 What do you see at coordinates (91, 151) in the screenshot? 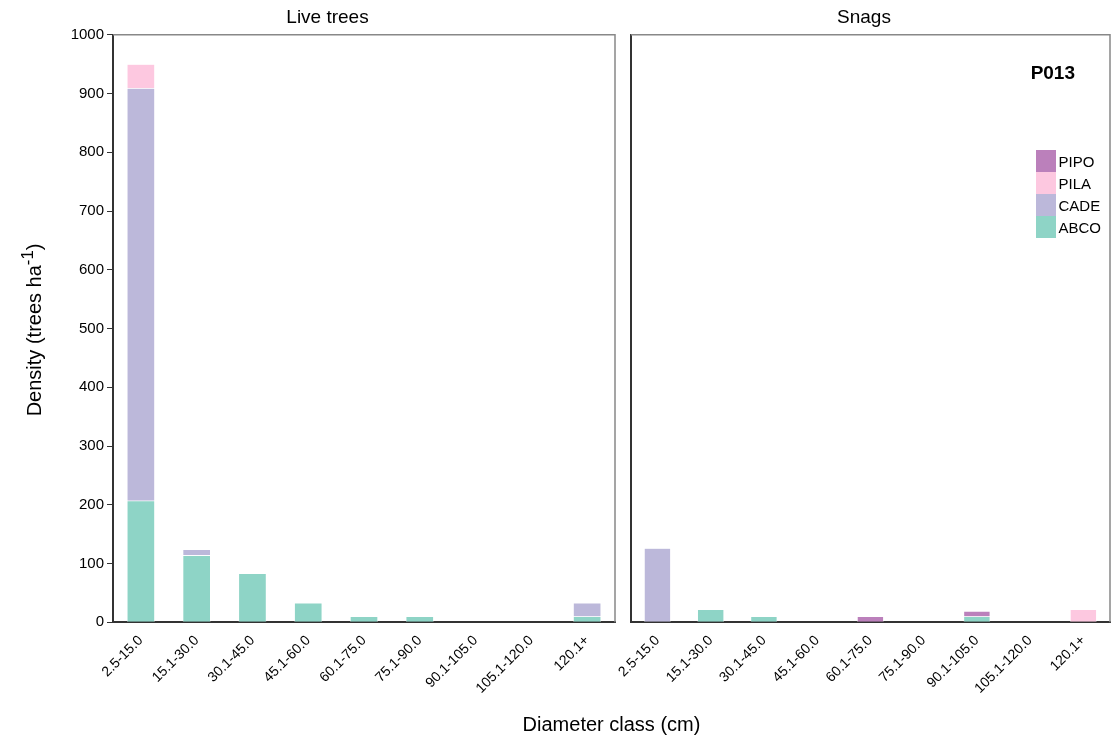
I see `y-tick-label: 800` at bounding box center [91, 151].